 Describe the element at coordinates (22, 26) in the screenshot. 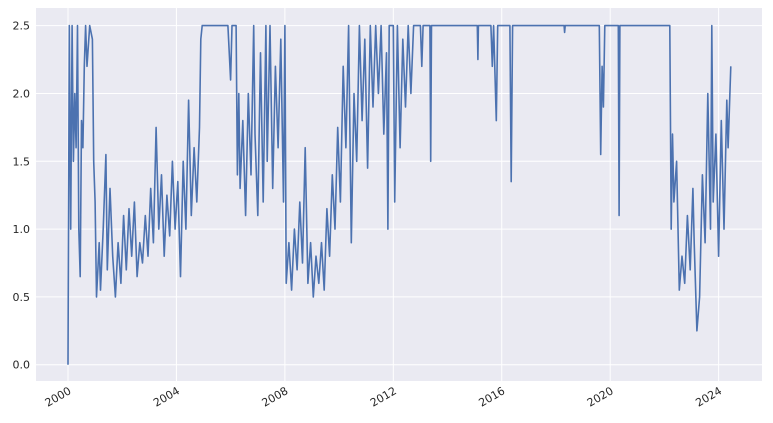

I see `y-tick-label: 2.5` at that location.